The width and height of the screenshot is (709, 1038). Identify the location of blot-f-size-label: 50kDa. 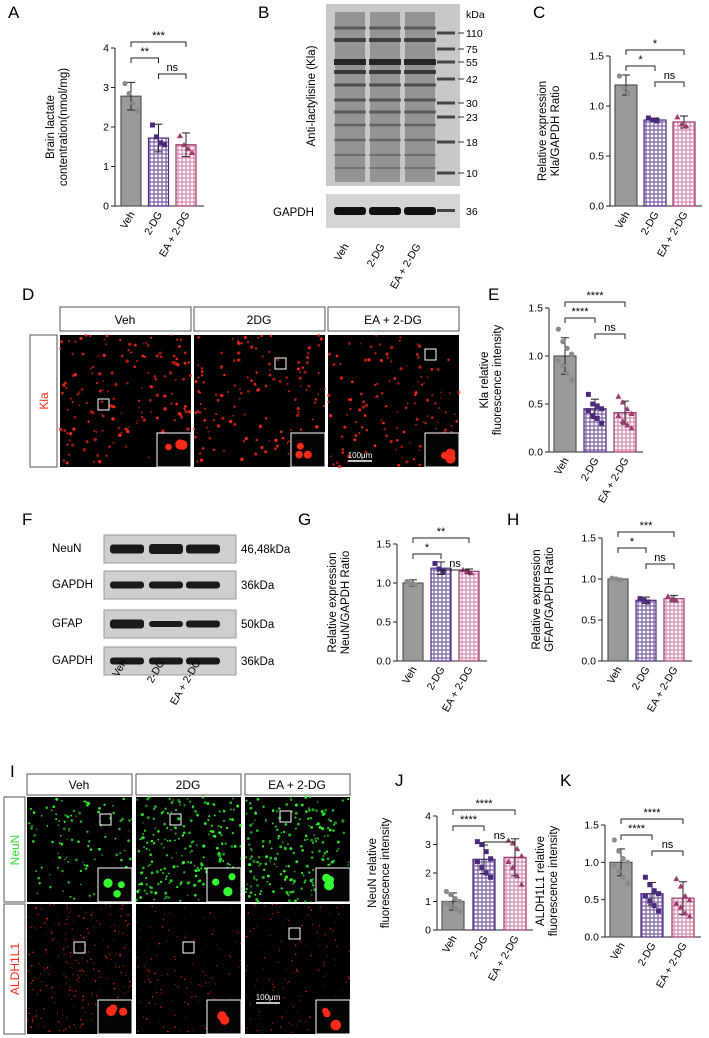
(258, 625).